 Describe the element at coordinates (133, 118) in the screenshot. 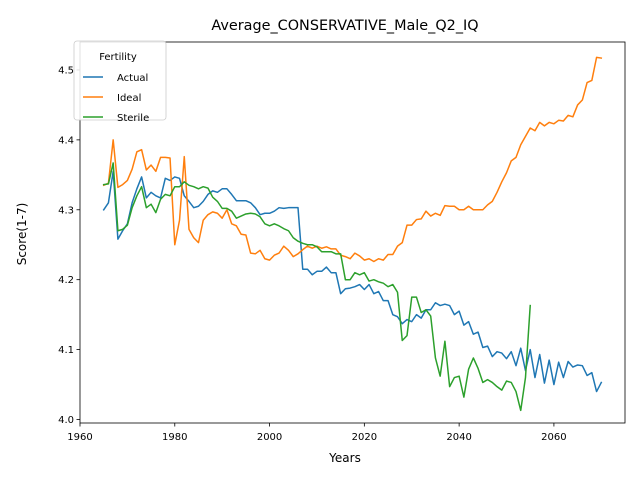

I see `legend-label-sterile: Sterile` at that location.